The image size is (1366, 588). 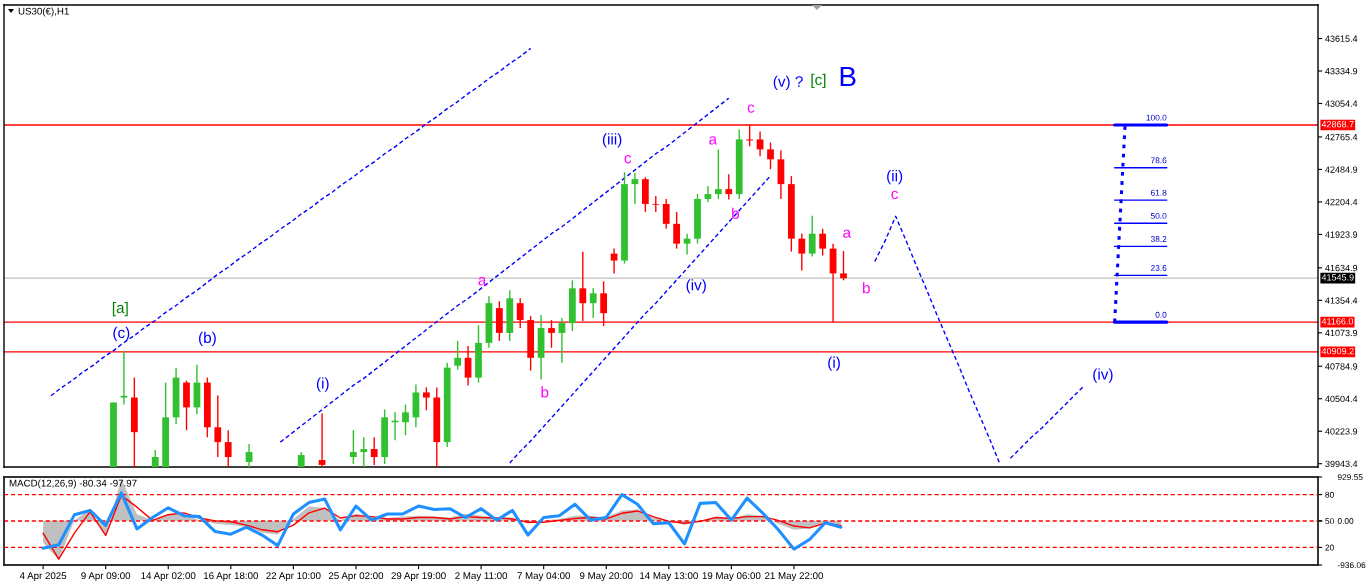 I want to click on y-tick-label: 929.55, so click(x=1350, y=477).